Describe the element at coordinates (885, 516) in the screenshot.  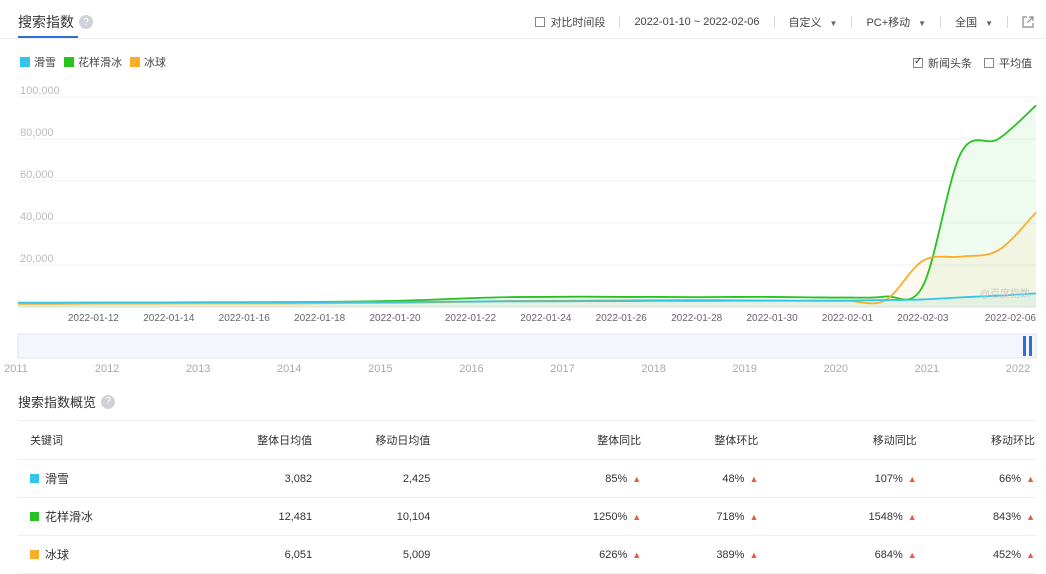
I see `cell-value: 1548%` at that location.